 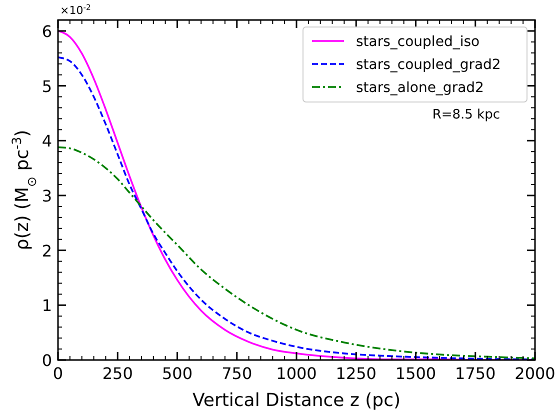 What do you see at coordinates (428, 65) in the screenshot?
I see `legend-label: stars_coupled_grad2` at bounding box center [428, 65].